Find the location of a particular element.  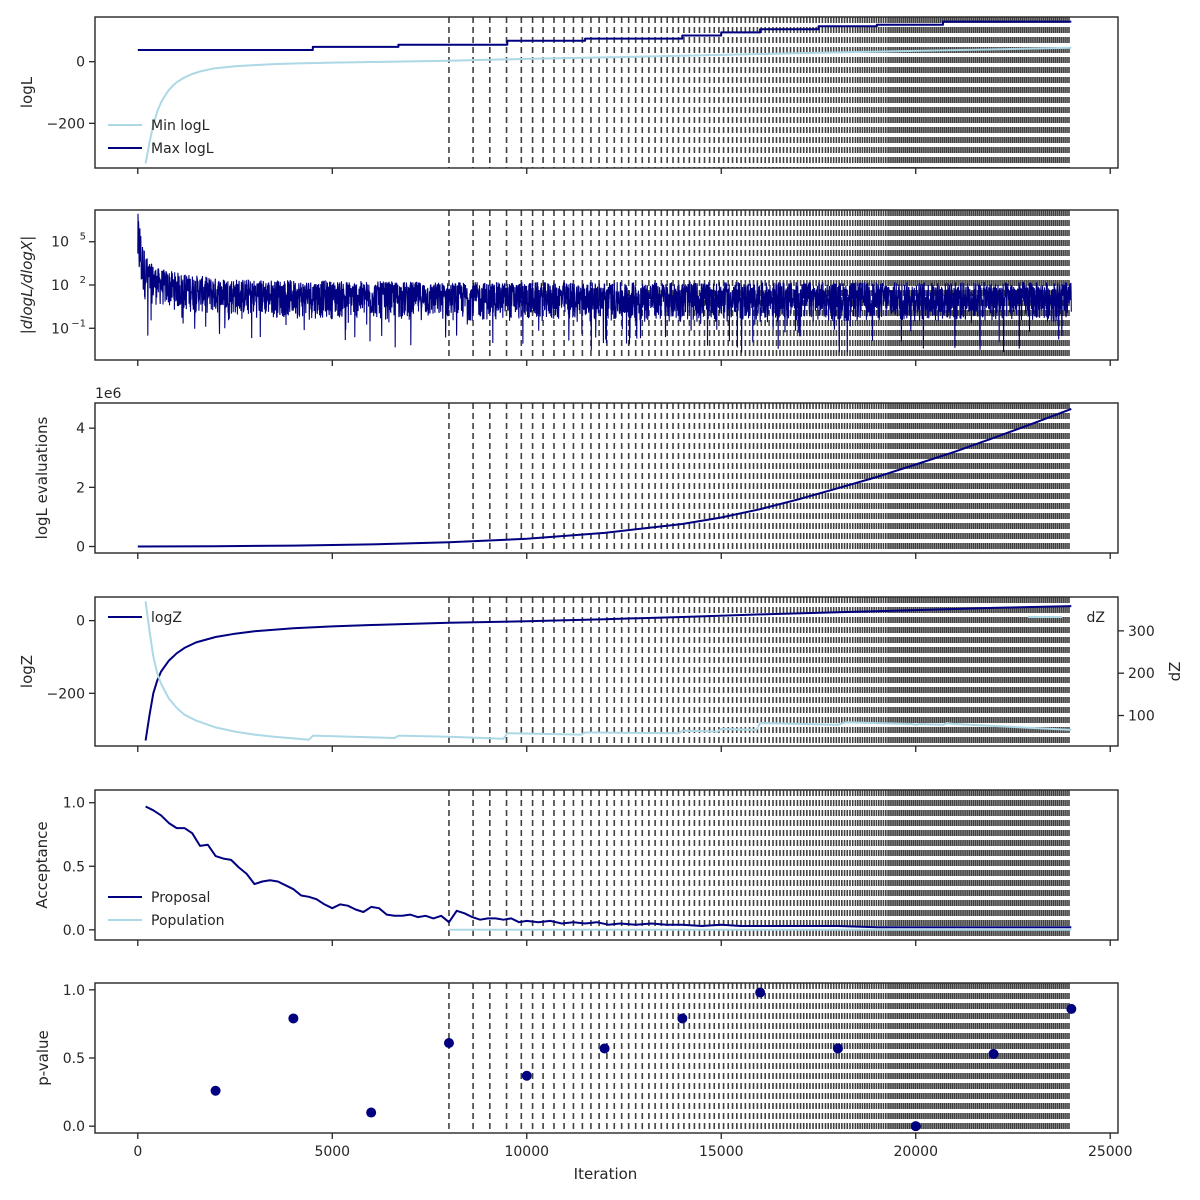

x-tick-label: 25000 is located at coordinates (1110, 1152).